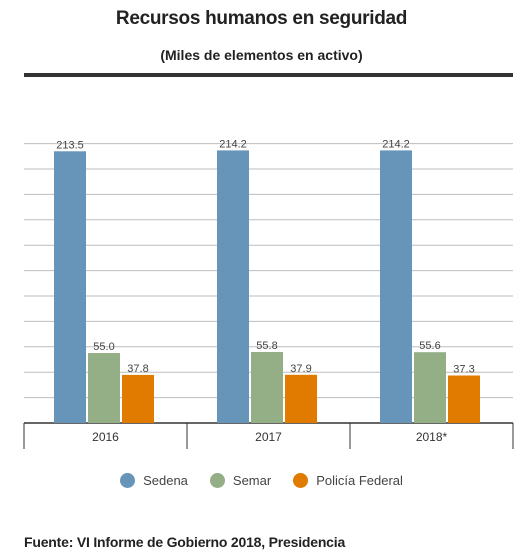 This screenshot has width=523, height=556. What do you see at coordinates (359, 480) in the screenshot?
I see `legend-label-policia-federal: Policía Federal` at bounding box center [359, 480].